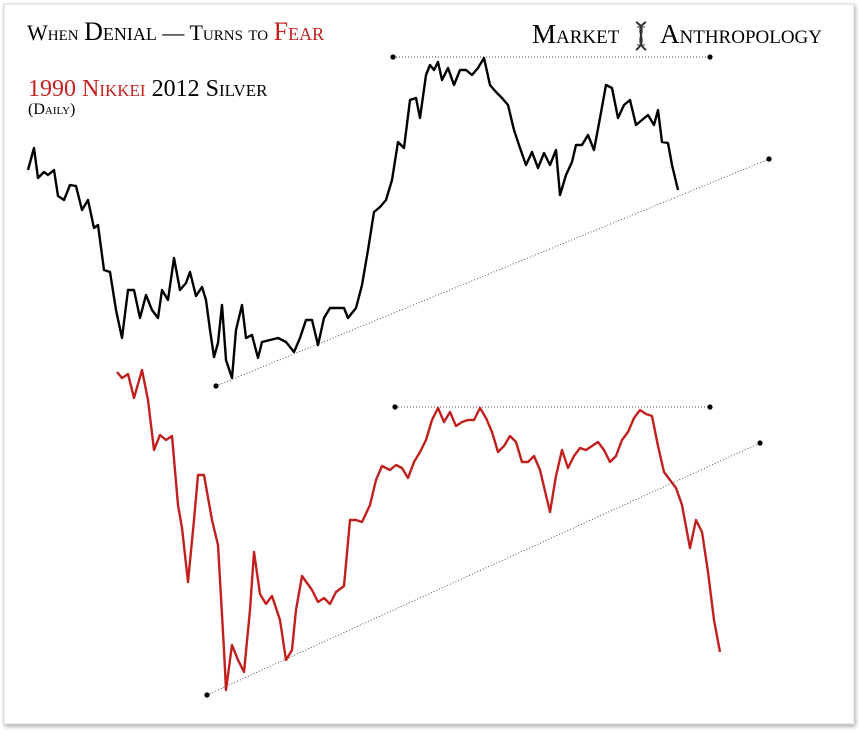 The height and width of the screenshot is (733, 861). What do you see at coordinates (214, 32) in the screenshot?
I see `title-part: — Turns to` at bounding box center [214, 32].